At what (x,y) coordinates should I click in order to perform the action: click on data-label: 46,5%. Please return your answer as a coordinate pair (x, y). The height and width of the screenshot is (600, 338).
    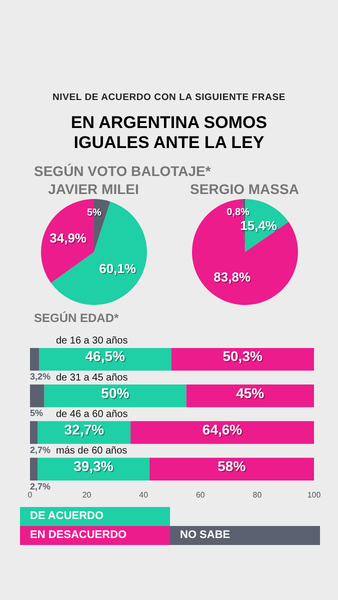
    Looking at the image, I should click on (106, 357).